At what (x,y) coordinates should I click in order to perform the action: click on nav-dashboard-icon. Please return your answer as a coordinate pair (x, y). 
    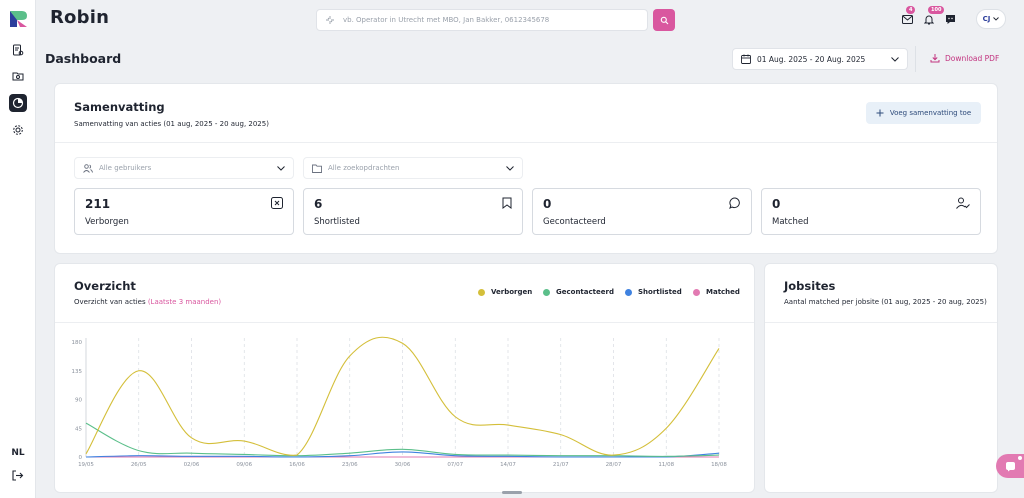
    Looking at the image, I should click on (18, 103).